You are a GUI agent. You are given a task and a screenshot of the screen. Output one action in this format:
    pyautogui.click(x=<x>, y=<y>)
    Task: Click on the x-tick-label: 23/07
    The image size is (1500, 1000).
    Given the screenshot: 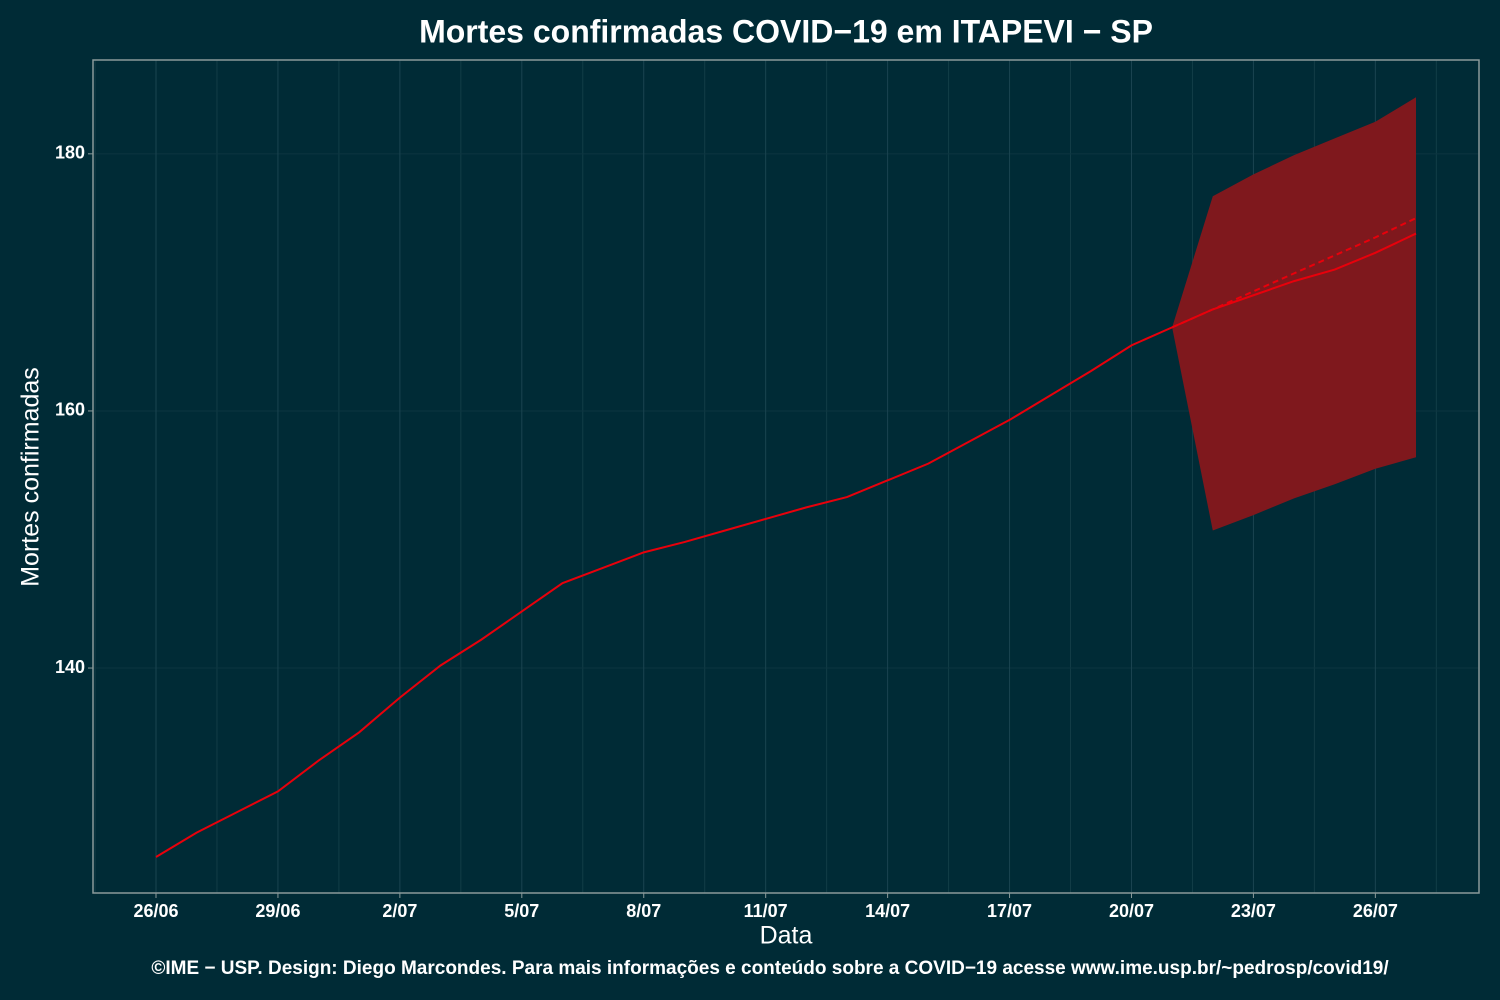 What is the action you would take?
    pyautogui.click(x=1253, y=911)
    